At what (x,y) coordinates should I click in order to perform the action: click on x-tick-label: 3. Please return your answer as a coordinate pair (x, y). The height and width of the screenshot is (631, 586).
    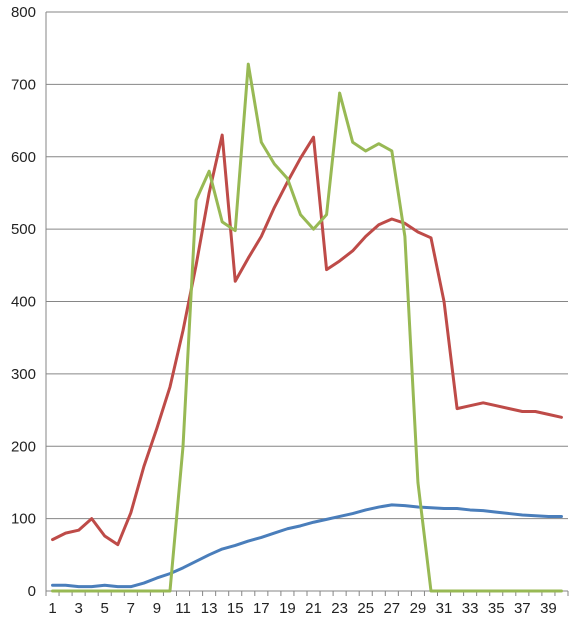
    Looking at the image, I should click on (78, 608).